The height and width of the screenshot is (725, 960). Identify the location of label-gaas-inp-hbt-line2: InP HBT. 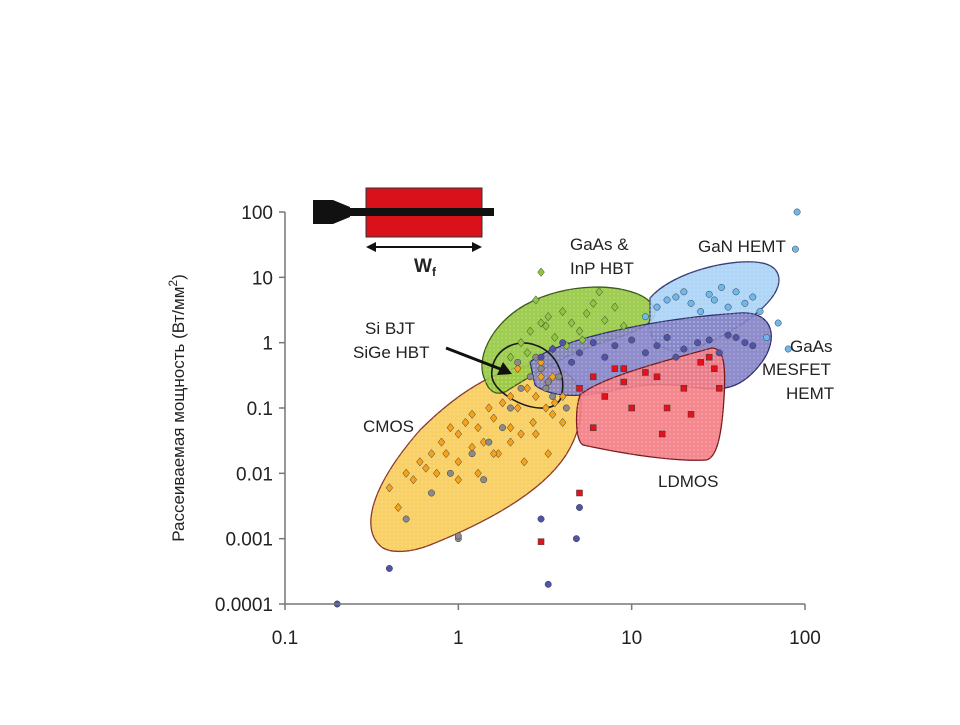
(602, 268).